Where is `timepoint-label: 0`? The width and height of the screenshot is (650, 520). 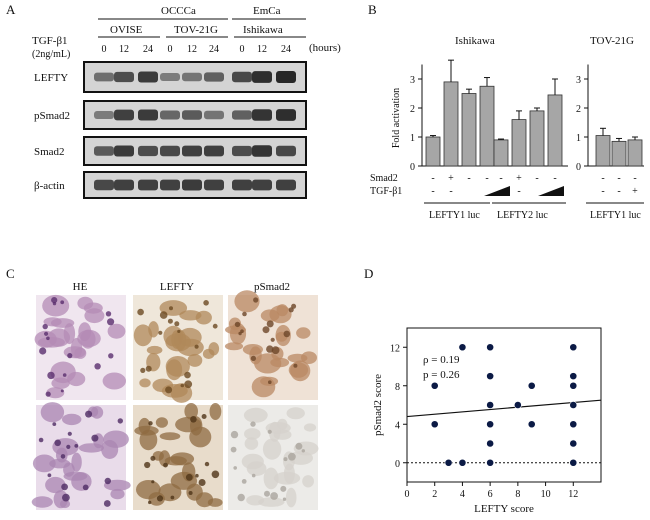 timepoint-label: 0 is located at coordinates (242, 49).